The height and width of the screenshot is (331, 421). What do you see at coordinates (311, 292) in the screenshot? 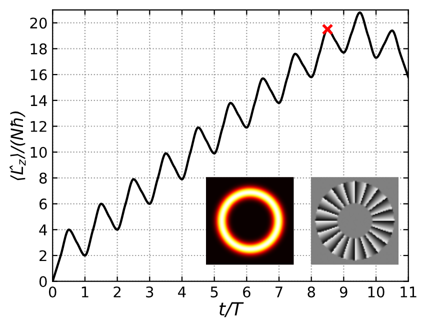
I see `x-tick-label: 8` at bounding box center [311, 292].